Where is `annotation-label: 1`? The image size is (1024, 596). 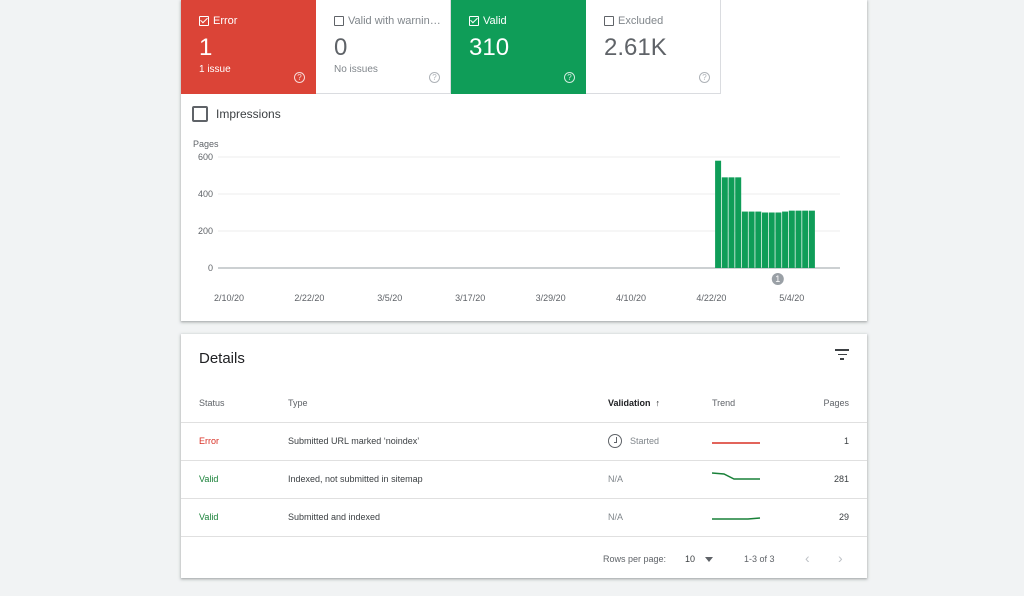 annotation-label: 1 is located at coordinates (777, 279).